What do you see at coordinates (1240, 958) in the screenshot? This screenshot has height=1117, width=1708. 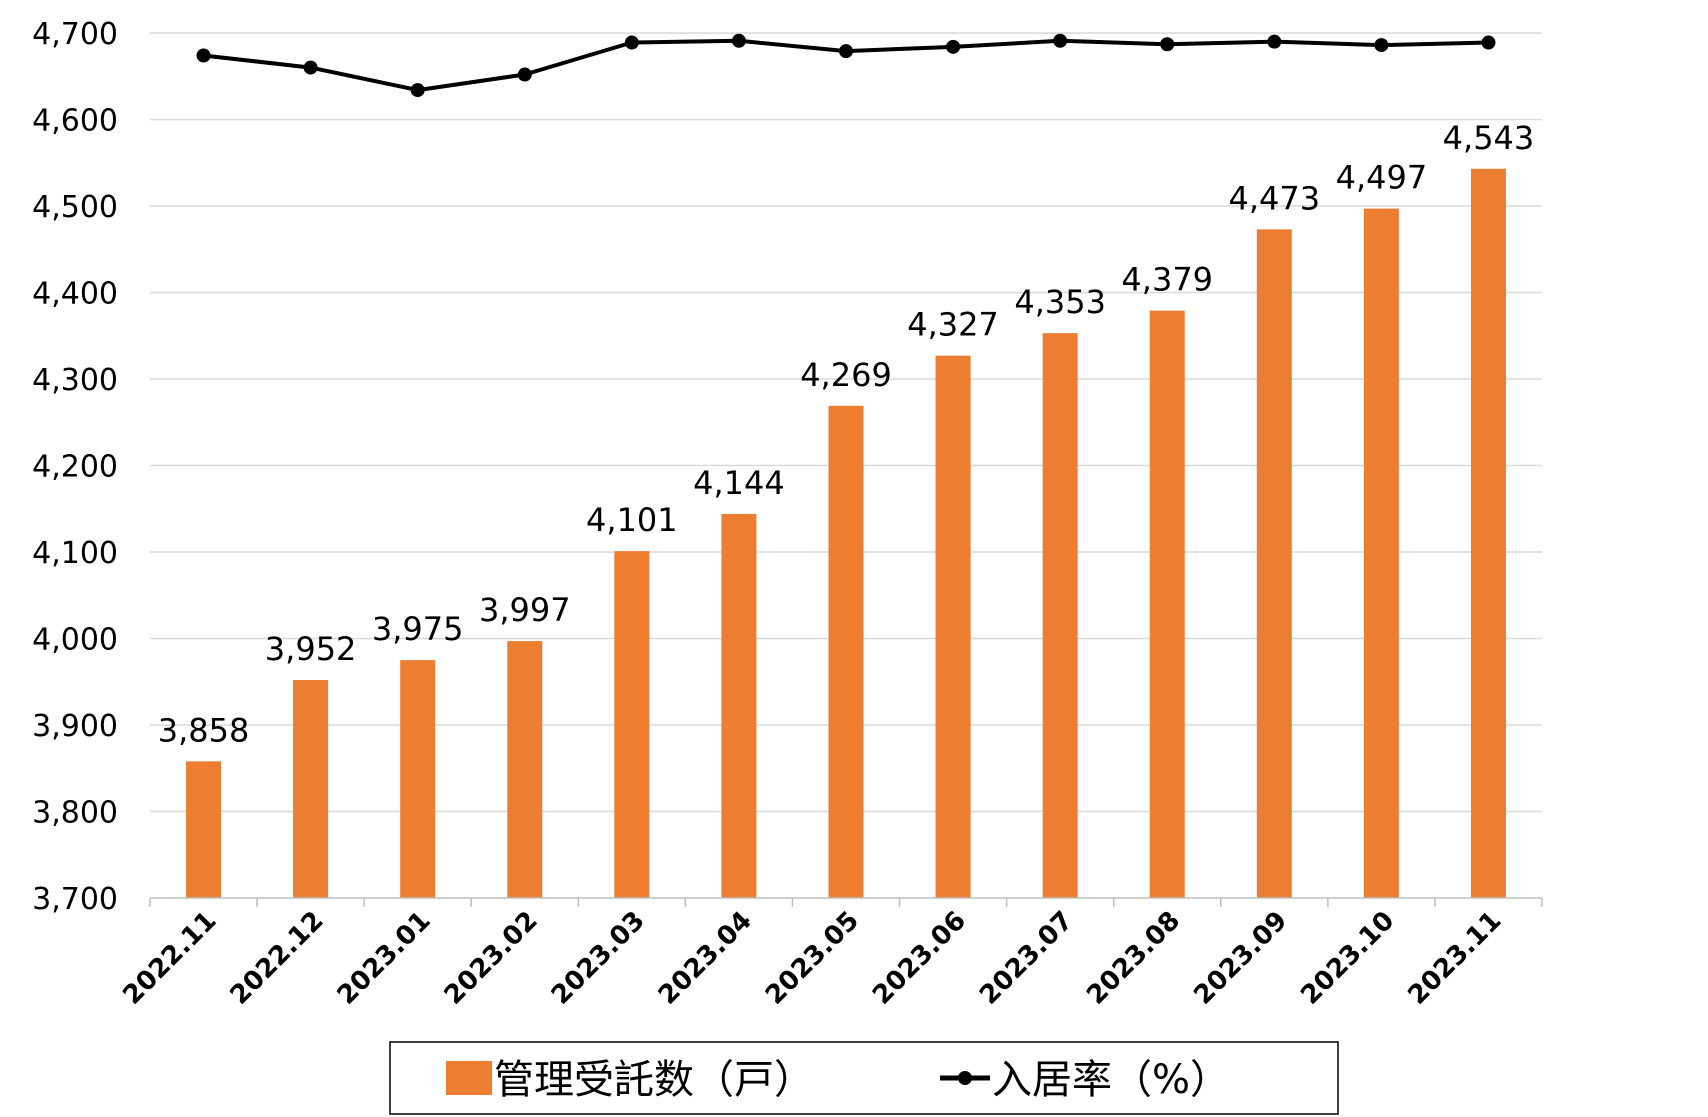 I see `x-tick-label: 2023.09` at bounding box center [1240, 958].